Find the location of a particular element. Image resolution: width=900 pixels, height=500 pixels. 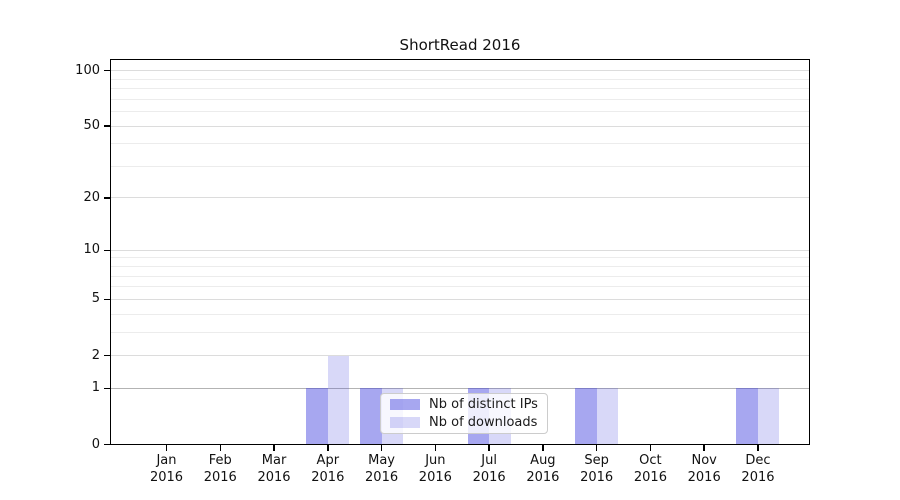

x-tick-label-jan: Jan 2016 is located at coordinates (166, 468).